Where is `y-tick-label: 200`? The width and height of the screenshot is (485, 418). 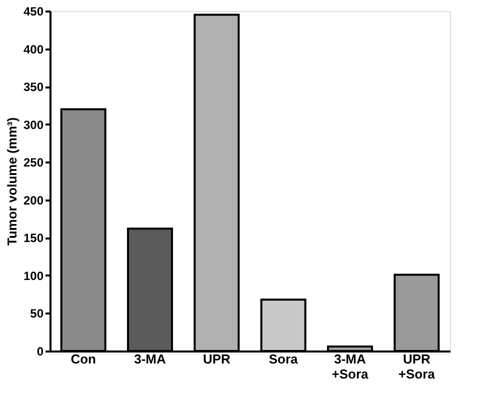 y-tick-label: 200 is located at coordinates (33, 200).